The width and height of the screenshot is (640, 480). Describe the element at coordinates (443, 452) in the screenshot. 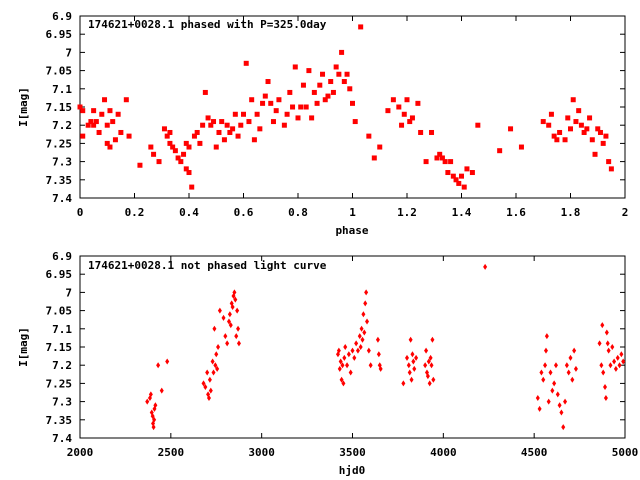

I see `x-tick-label: 4000` at that location.